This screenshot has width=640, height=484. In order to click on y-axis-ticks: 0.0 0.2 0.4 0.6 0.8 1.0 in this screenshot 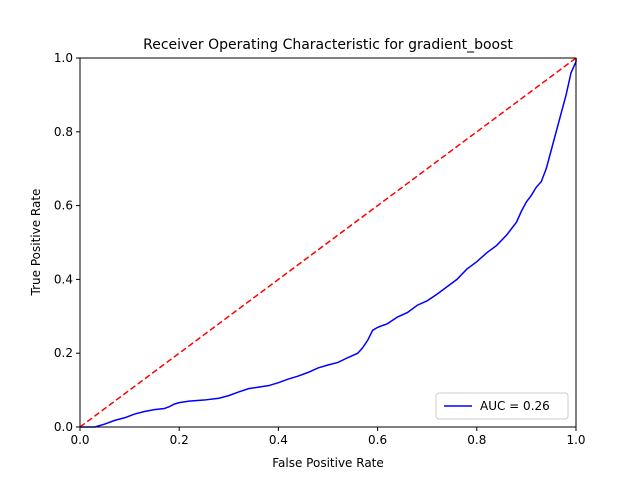, I will do `click(67, 242)`.